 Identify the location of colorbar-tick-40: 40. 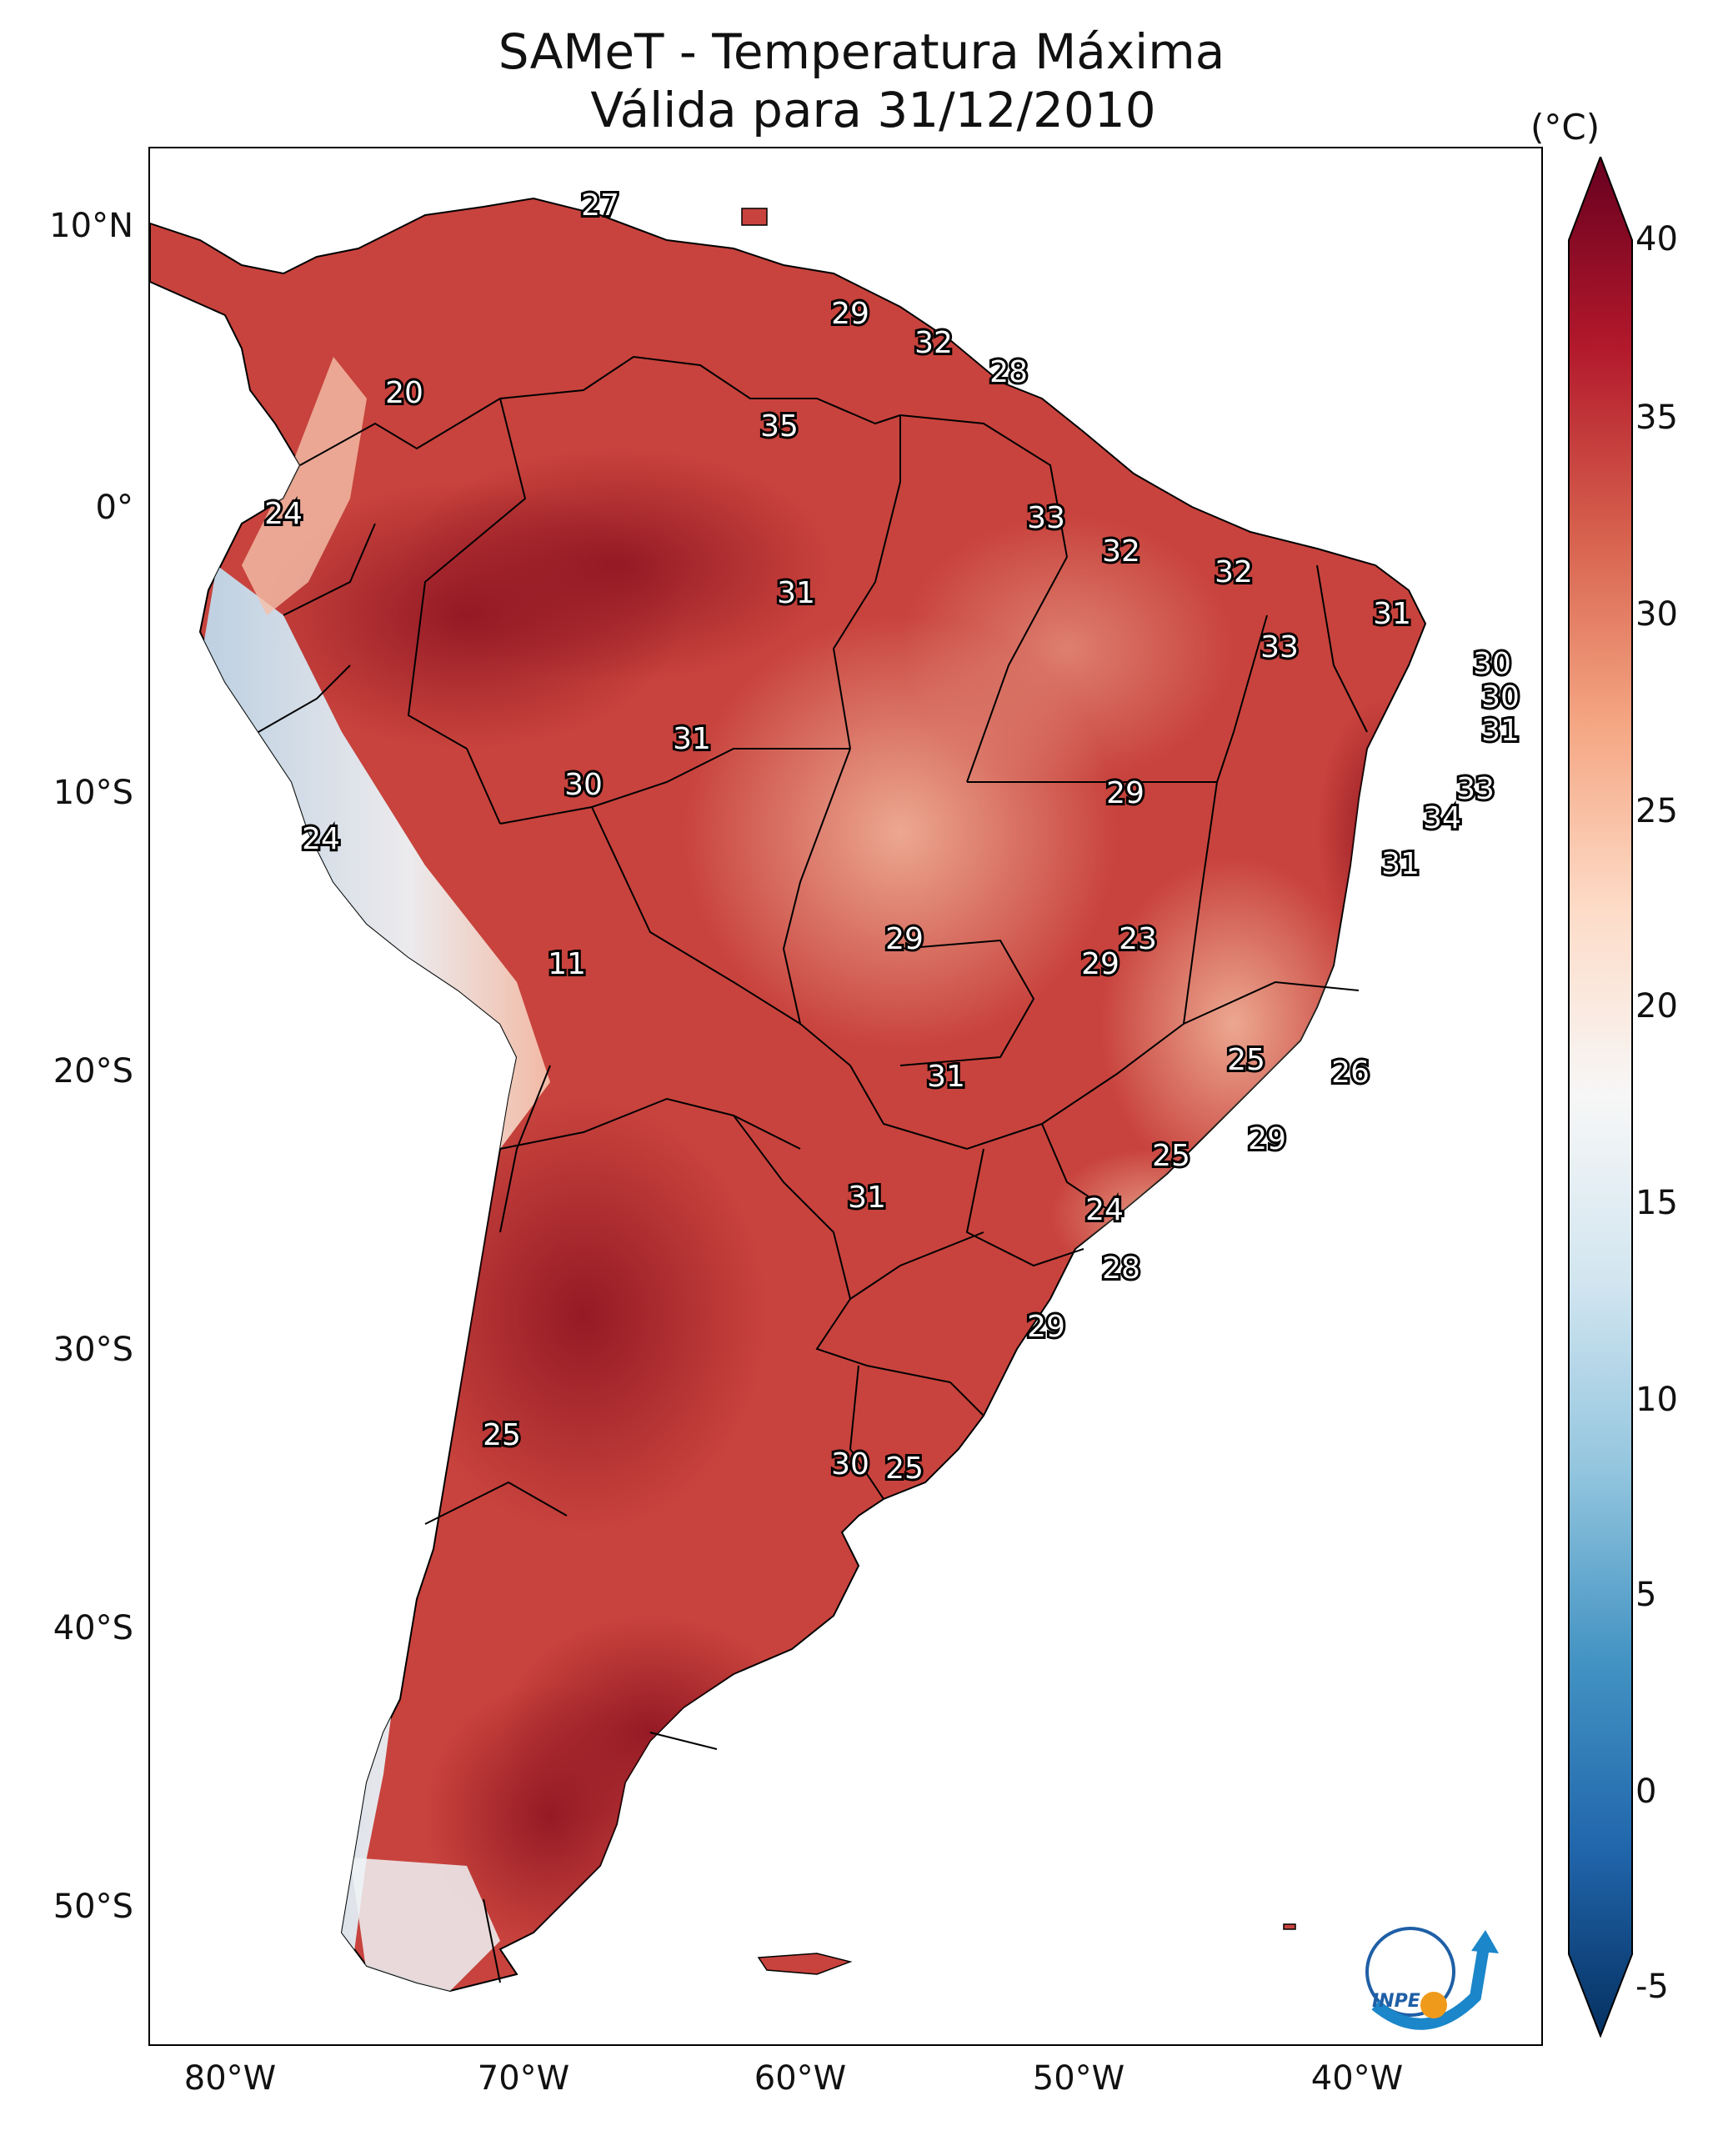
(1657, 239).